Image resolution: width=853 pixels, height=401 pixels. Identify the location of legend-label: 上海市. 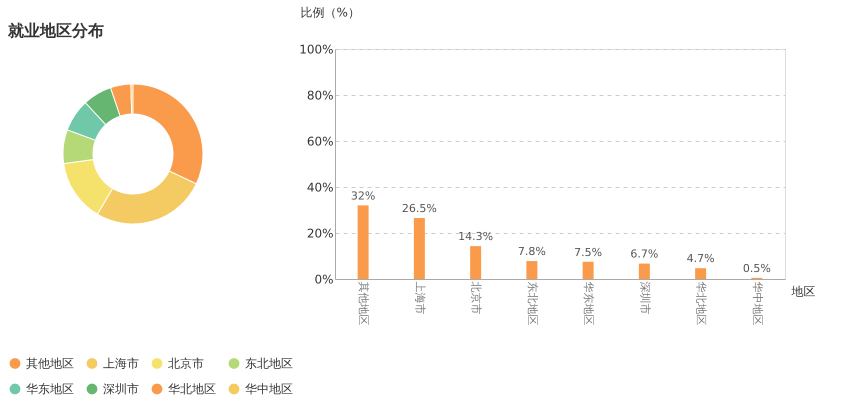
(121, 363).